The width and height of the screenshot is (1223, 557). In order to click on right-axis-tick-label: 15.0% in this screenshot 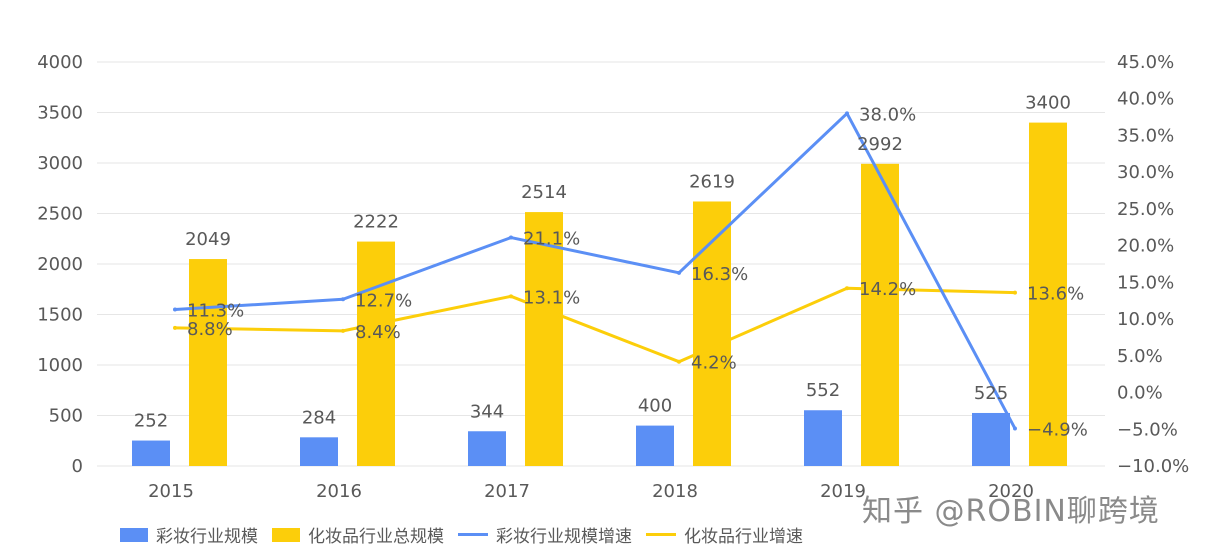, I will do `click(1145, 282)`.